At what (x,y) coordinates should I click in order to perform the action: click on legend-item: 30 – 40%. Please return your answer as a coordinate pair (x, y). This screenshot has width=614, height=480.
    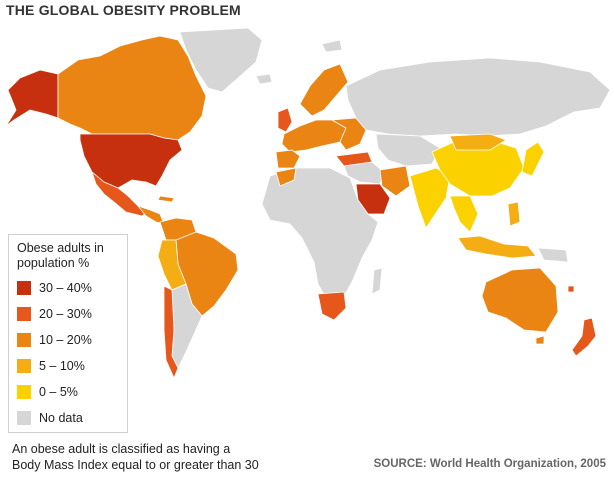
    Looking at the image, I should click on (68, 288).